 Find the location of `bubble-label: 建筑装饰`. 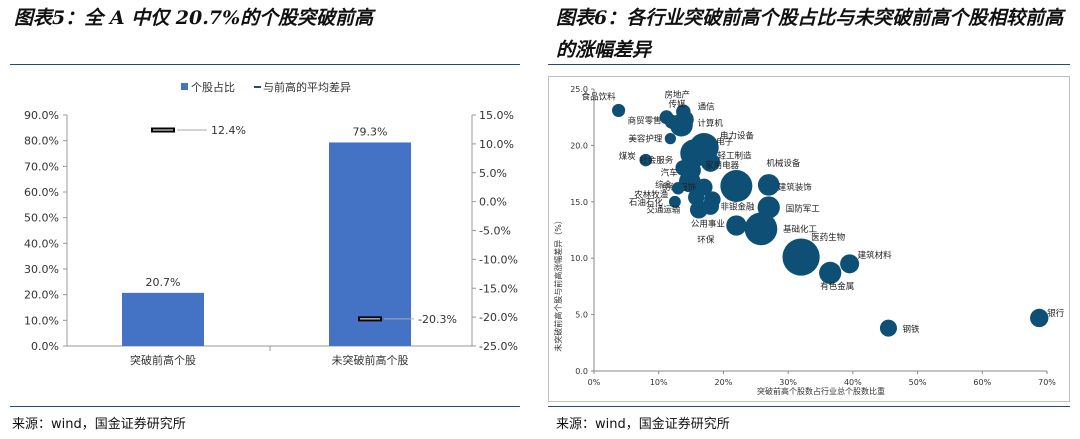

bubble-label: 建筑装饰 is located at coordinates (795, 187).